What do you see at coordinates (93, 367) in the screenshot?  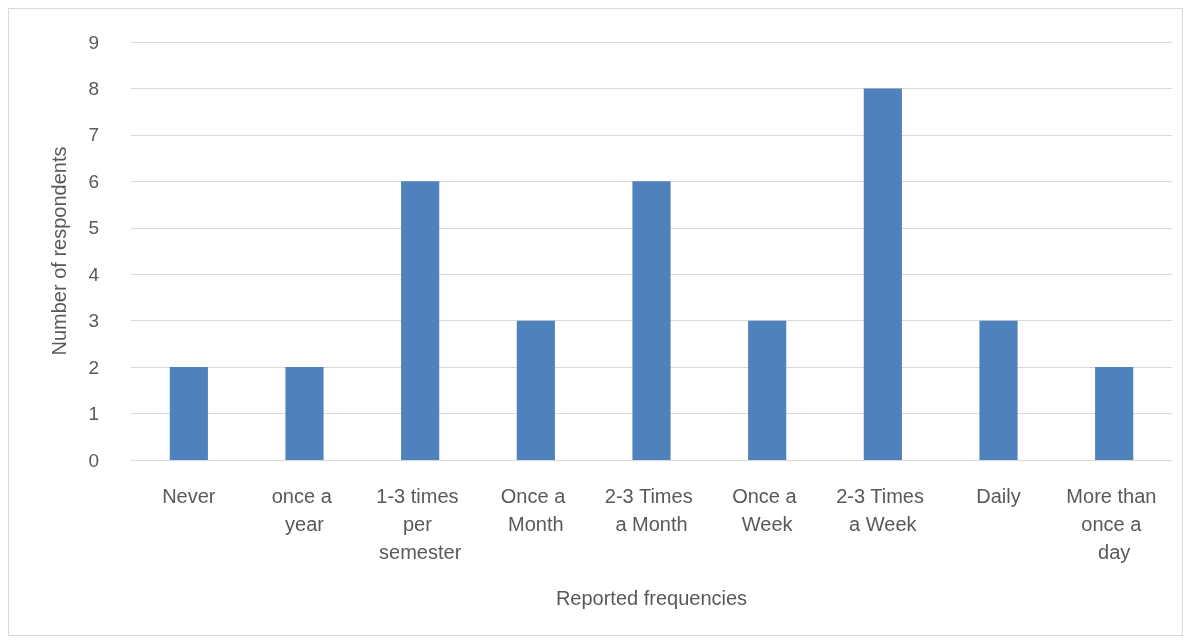 I see `y-tick-label: 2` at bounding box center [93, 367].